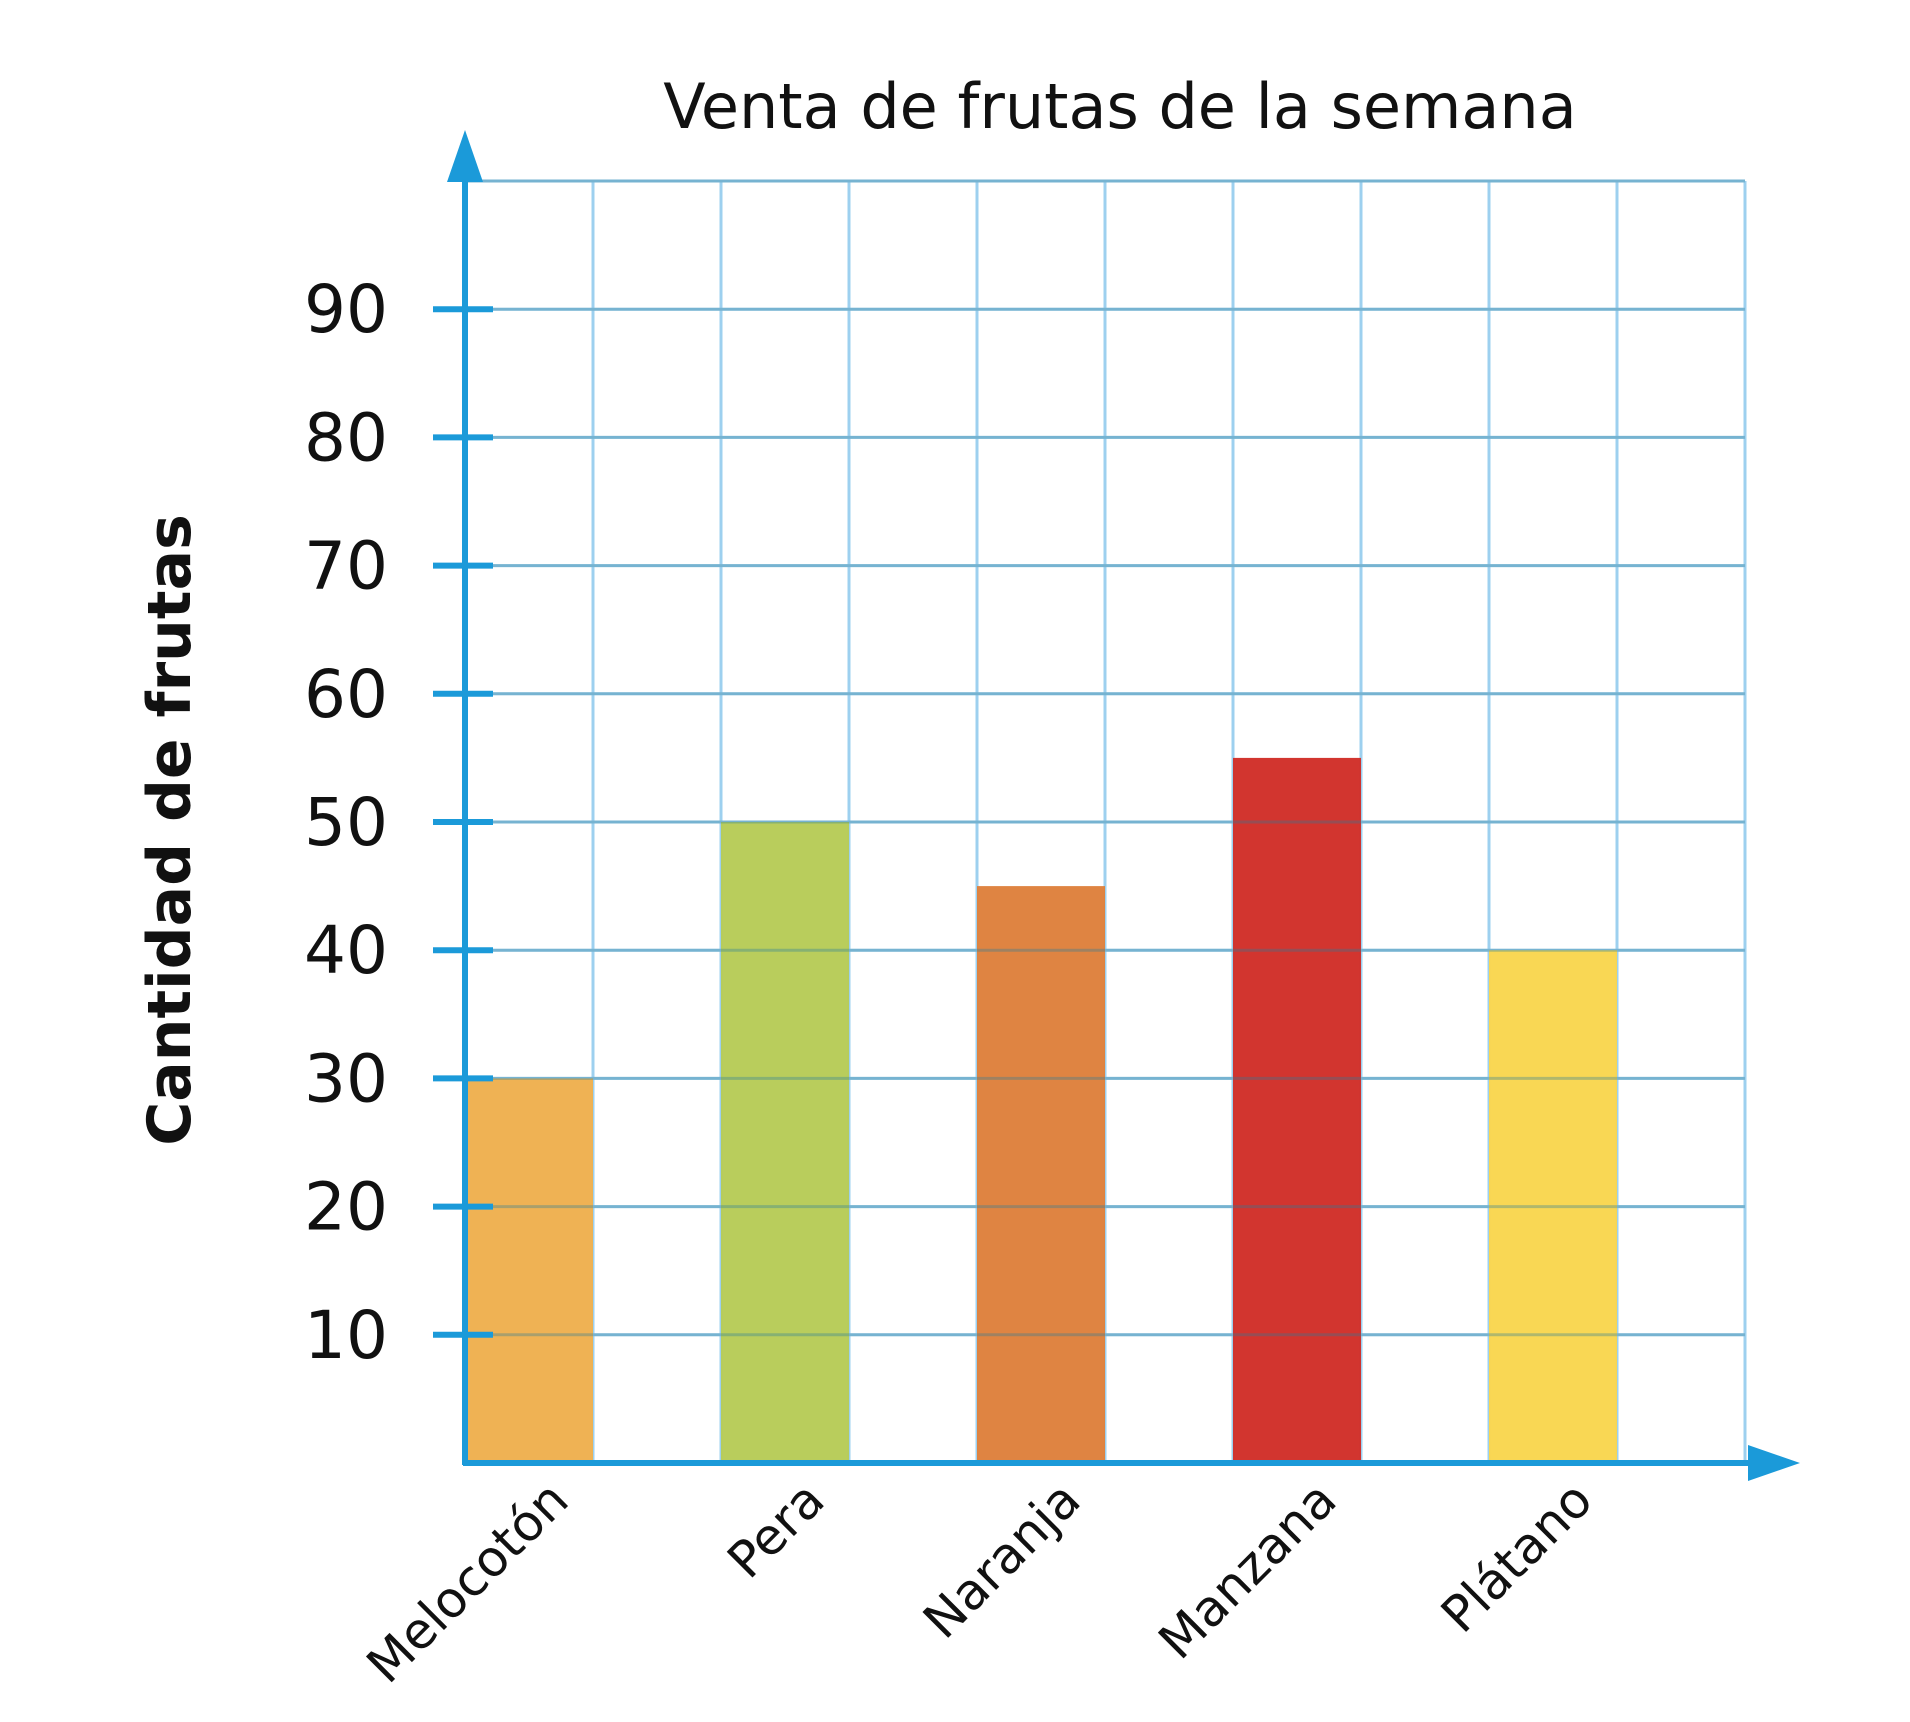 This screenshot has width=1910, height=1722. Describe the element at coordinates (346, 1207) in the screenshot. I see `y-tick-label: 20` at that location.